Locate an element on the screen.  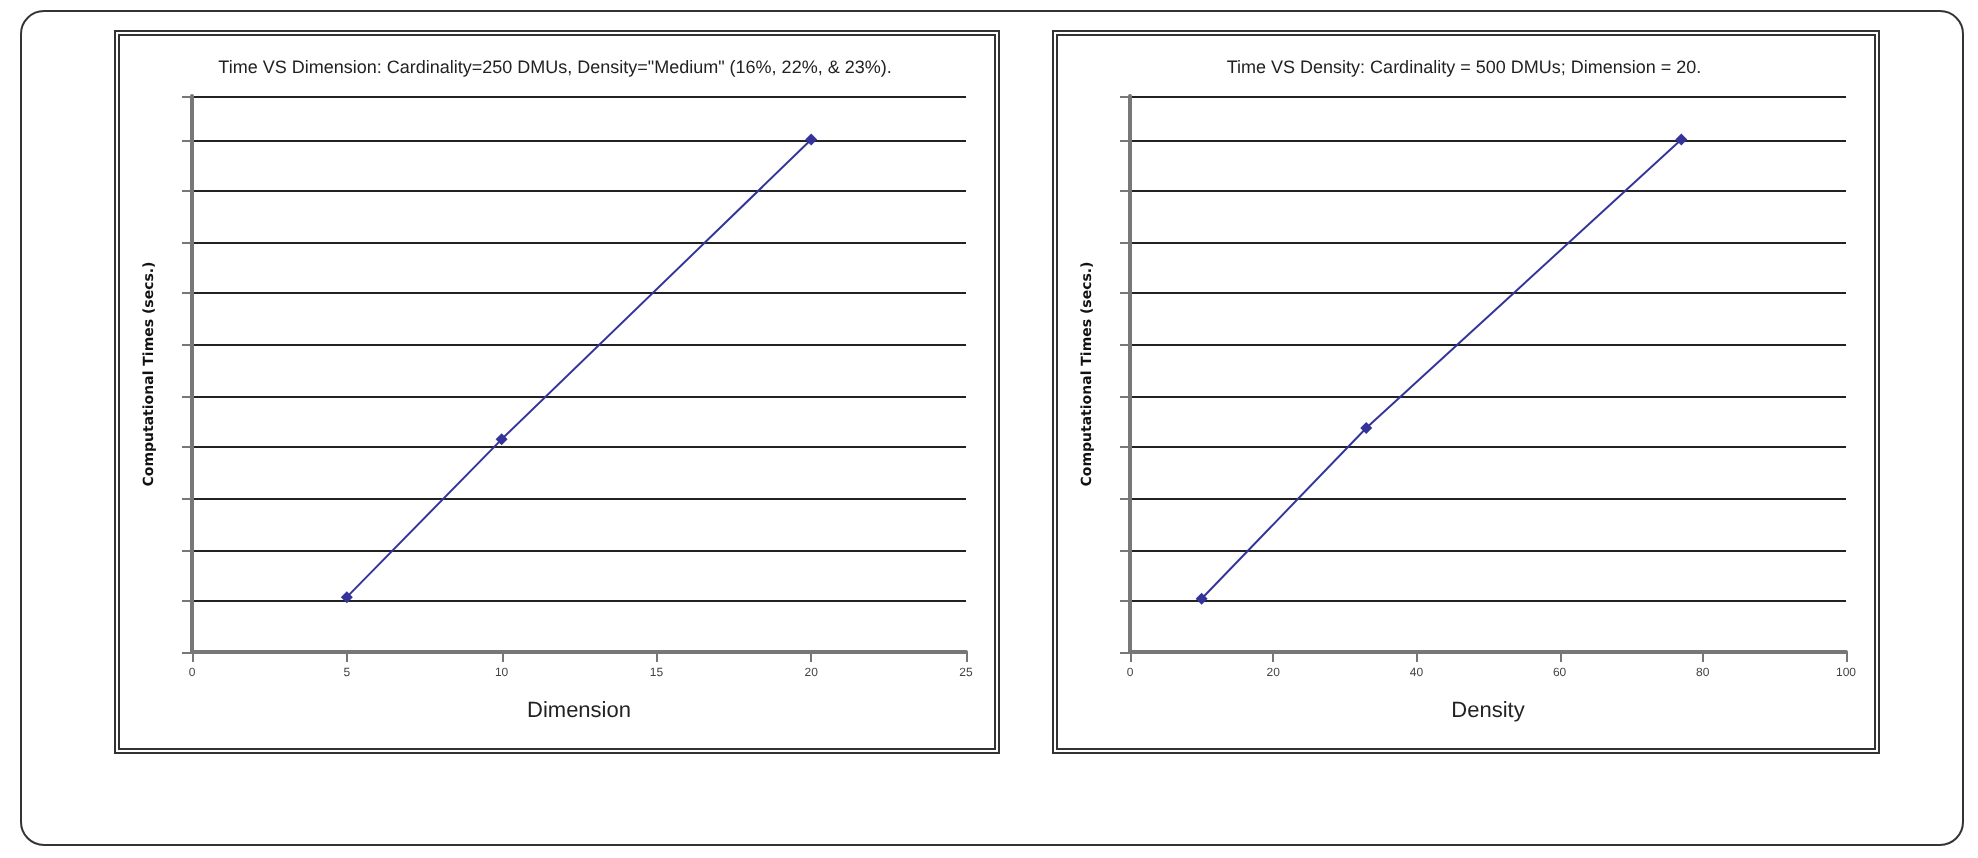
chart-title: Time VS Density: Cardinality = 500 DMUs; Dimension = 20. is located at coordinates (1464, 67).